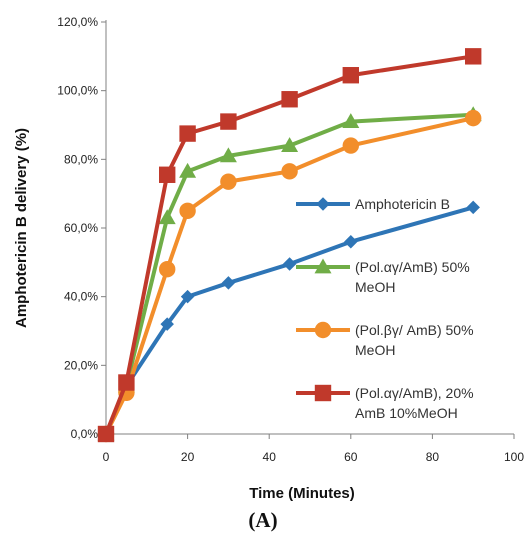  What do you see at coordinates (351, 457) in the screenshot?
I see `x-tick-label: 60` at bounding box center [351, 457].